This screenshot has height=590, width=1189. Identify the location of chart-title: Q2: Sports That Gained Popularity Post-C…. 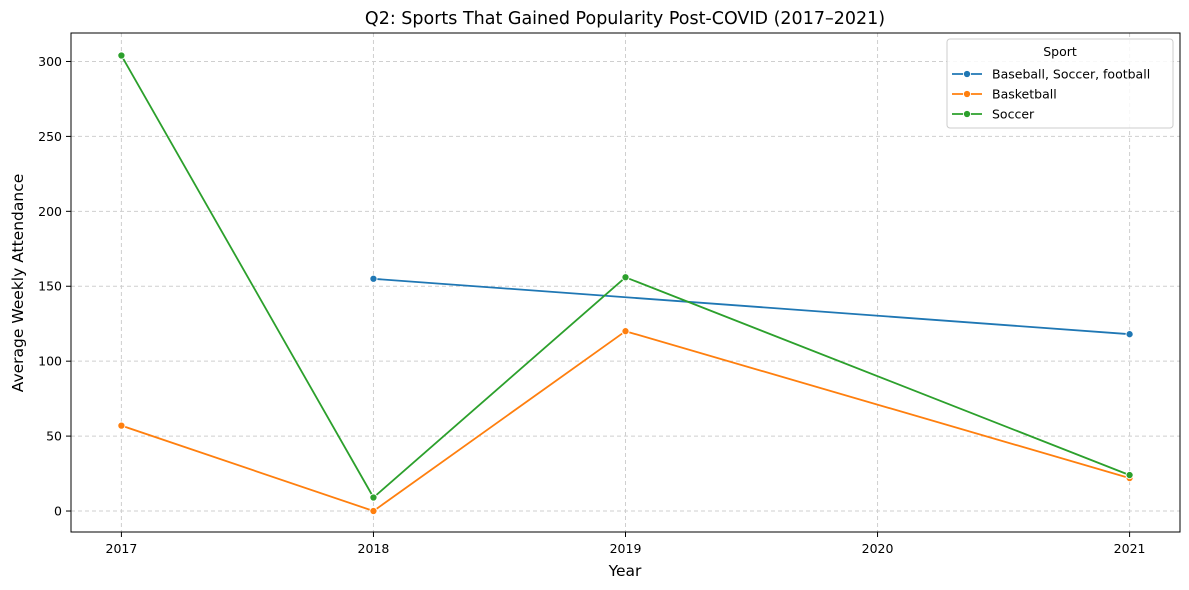
(625, 19).